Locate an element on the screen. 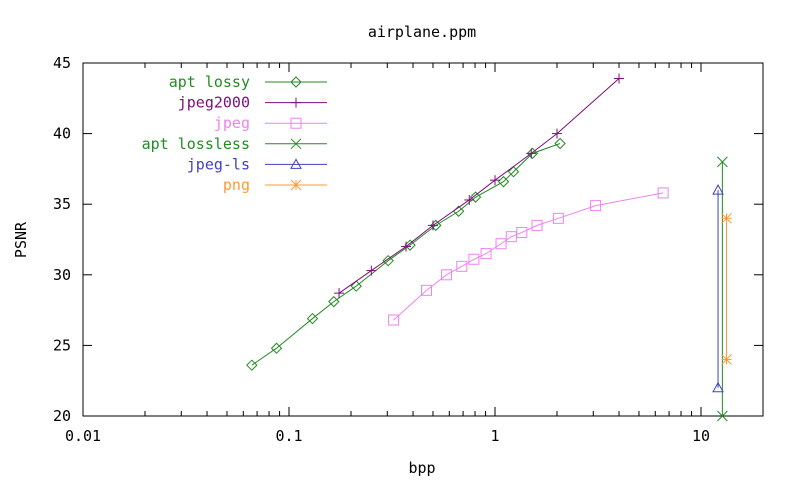 The image size is (800, 480). legend-label: png is located at coordinates (236, 185).